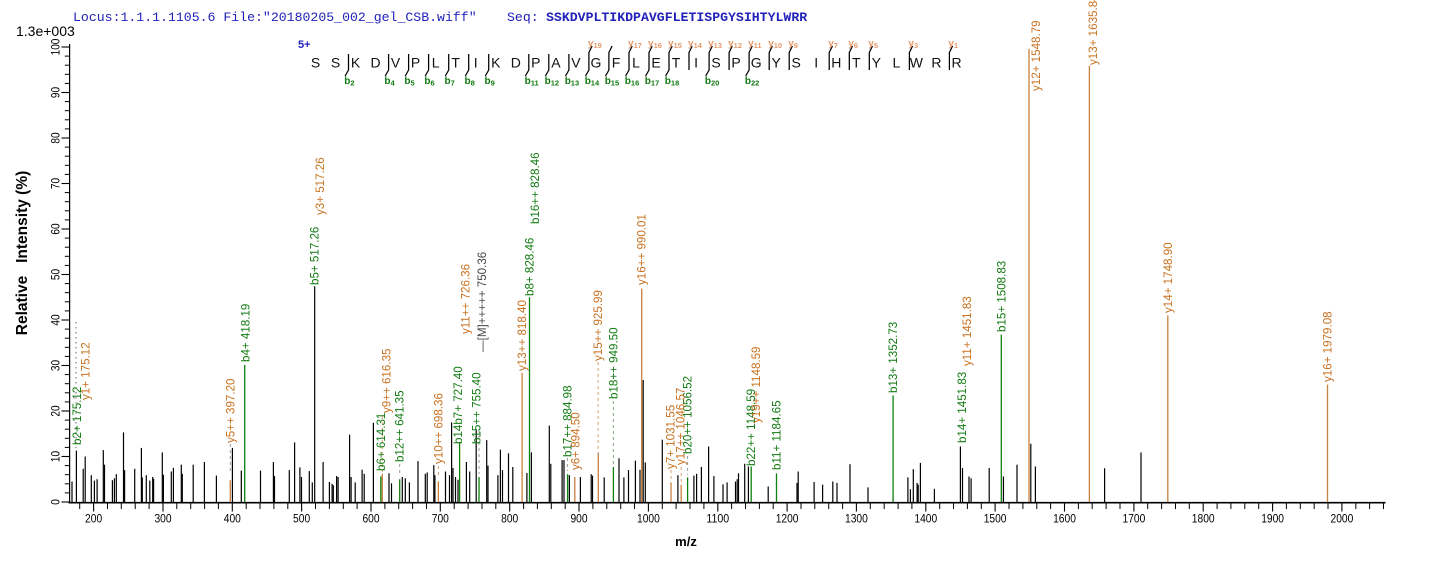 Image resolution: width=1436 pixels, height=562 pixels. What do you see at coordinates (575, 441) in the screenshot?
I see `svg-text: y6+ 894.50` at bounding box center [575, 441].